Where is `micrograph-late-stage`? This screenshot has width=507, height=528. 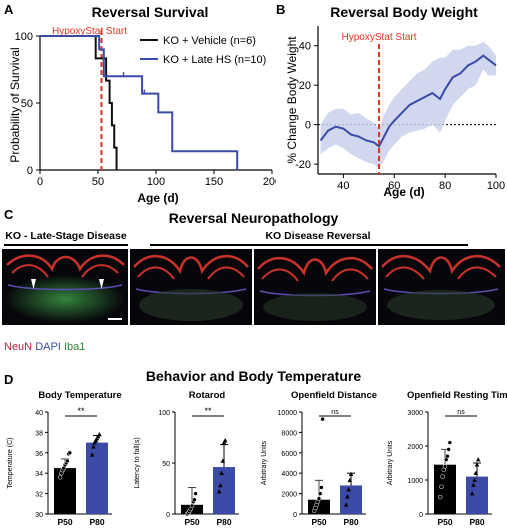 micrograph-late-stage is located at coordinates (65, 287).